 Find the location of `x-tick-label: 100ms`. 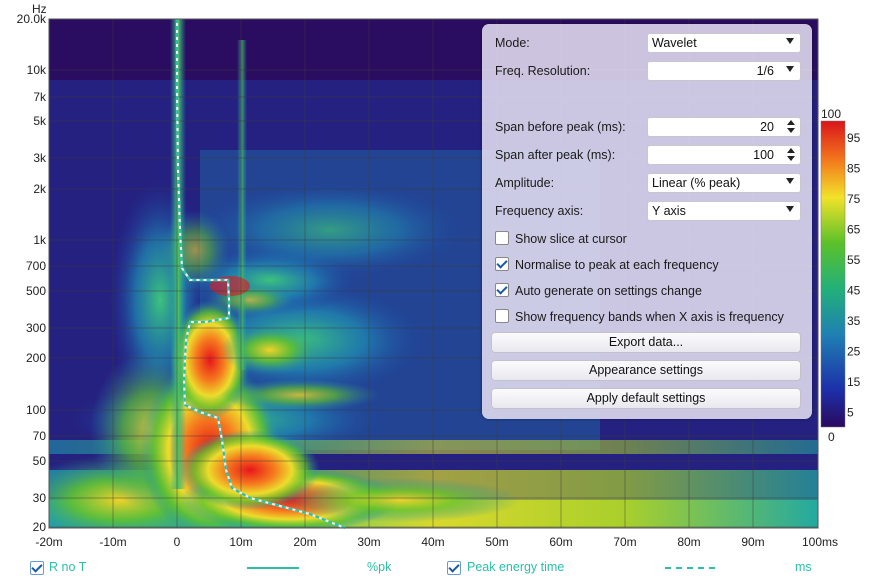

x-tick-label: 100ms is located at coordinates (820, 542).